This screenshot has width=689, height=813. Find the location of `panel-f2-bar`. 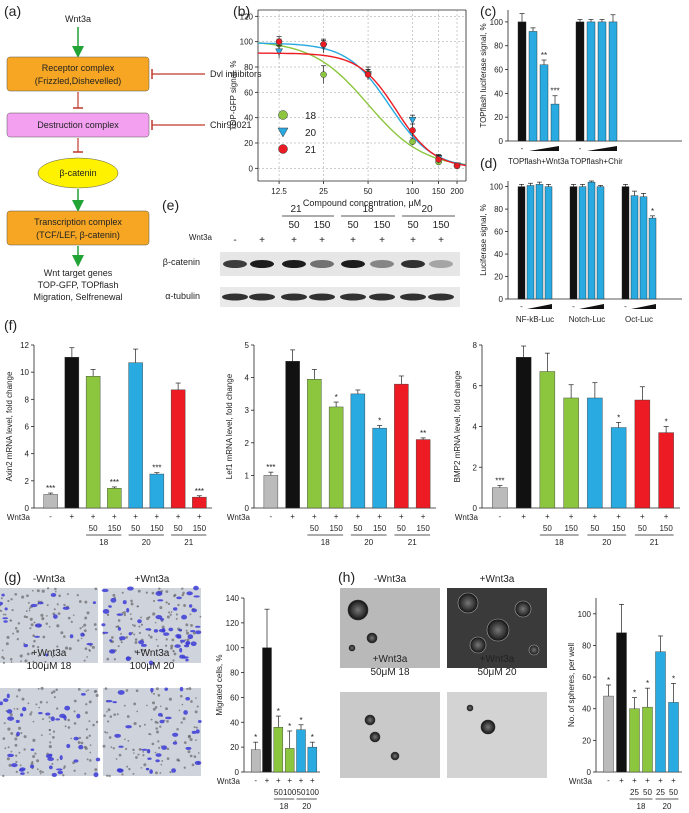

panel-f2-bar is located at coordinates (423, 474).